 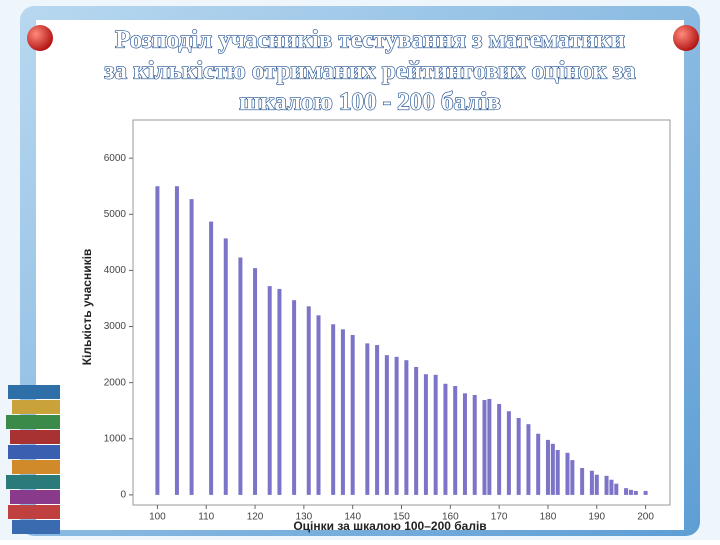 I want to click on x-tick-label: 130, so click(x=304, y=517).